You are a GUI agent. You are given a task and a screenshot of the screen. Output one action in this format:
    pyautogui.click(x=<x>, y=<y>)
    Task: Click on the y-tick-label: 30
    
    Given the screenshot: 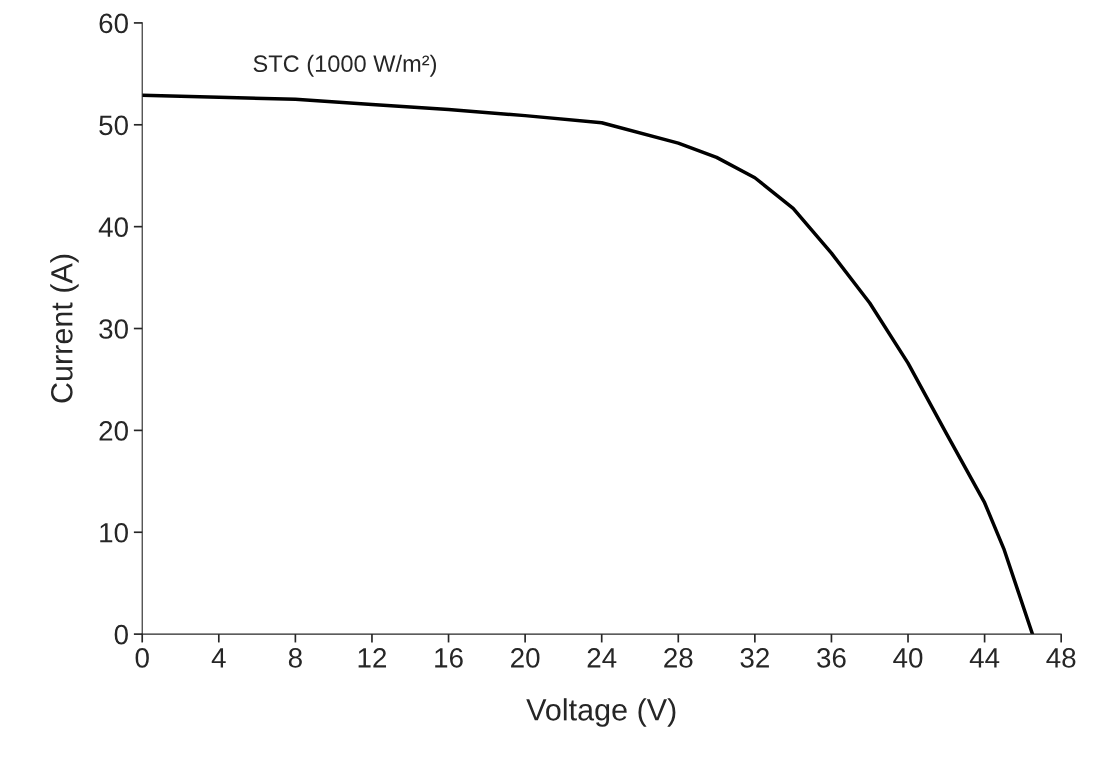 What is the action you would take?
    pyautogui.click(x=113, y=329)
    